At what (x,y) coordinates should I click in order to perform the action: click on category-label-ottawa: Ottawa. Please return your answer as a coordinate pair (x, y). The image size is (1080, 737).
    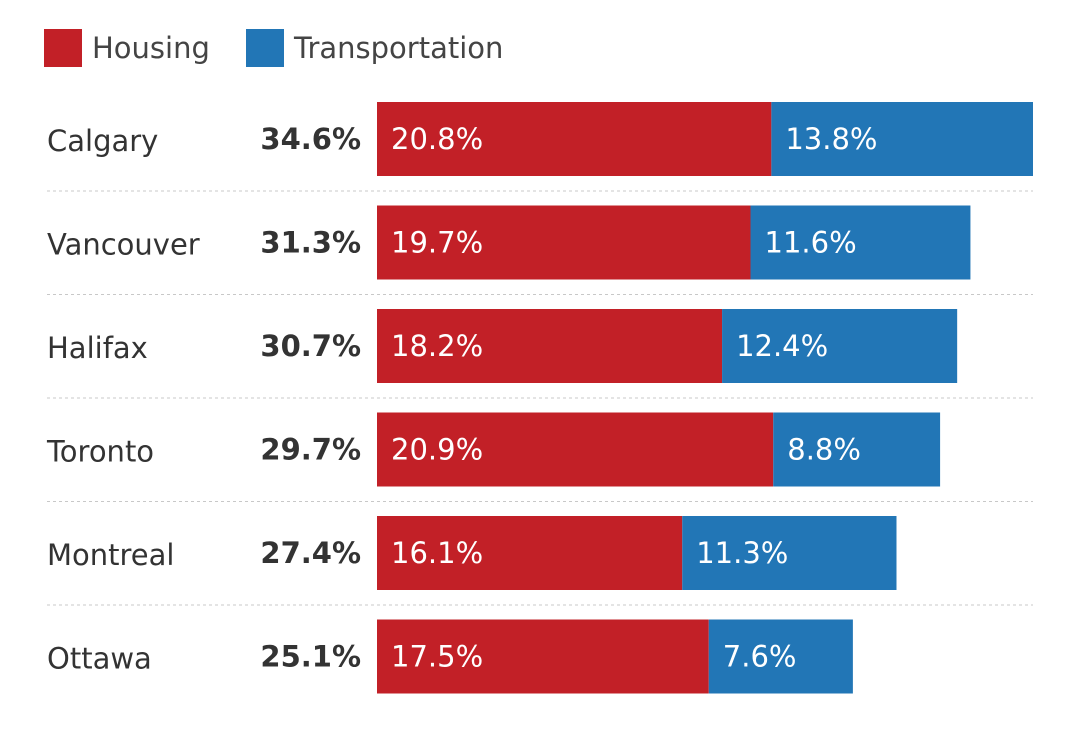
    Looking at the image, I should click on (99, 659).